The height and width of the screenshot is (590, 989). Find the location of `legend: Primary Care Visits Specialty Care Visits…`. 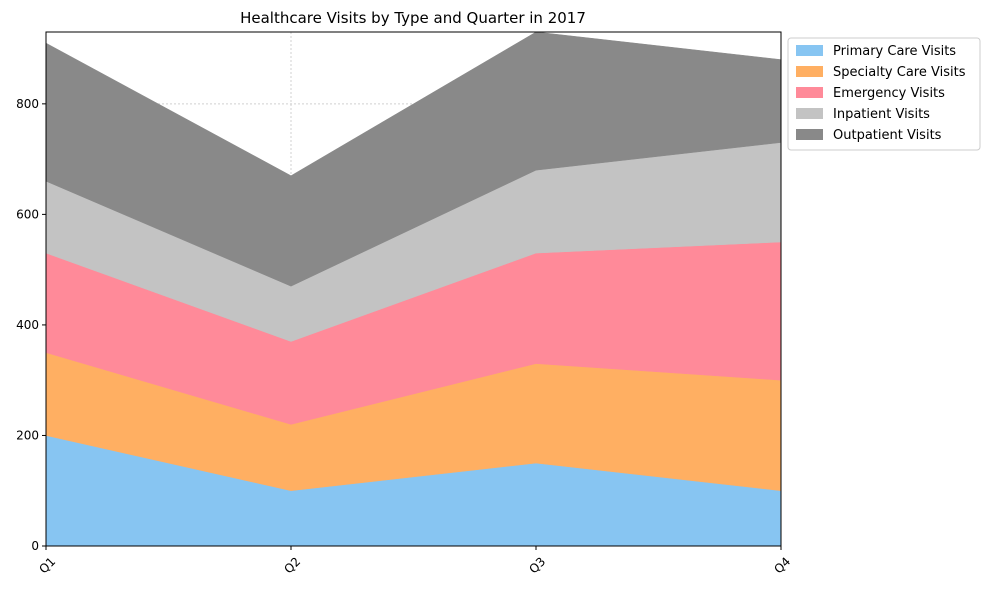

legend: Primary Care Visits Specialty Care Visits… is located at coordinates (884, 94).